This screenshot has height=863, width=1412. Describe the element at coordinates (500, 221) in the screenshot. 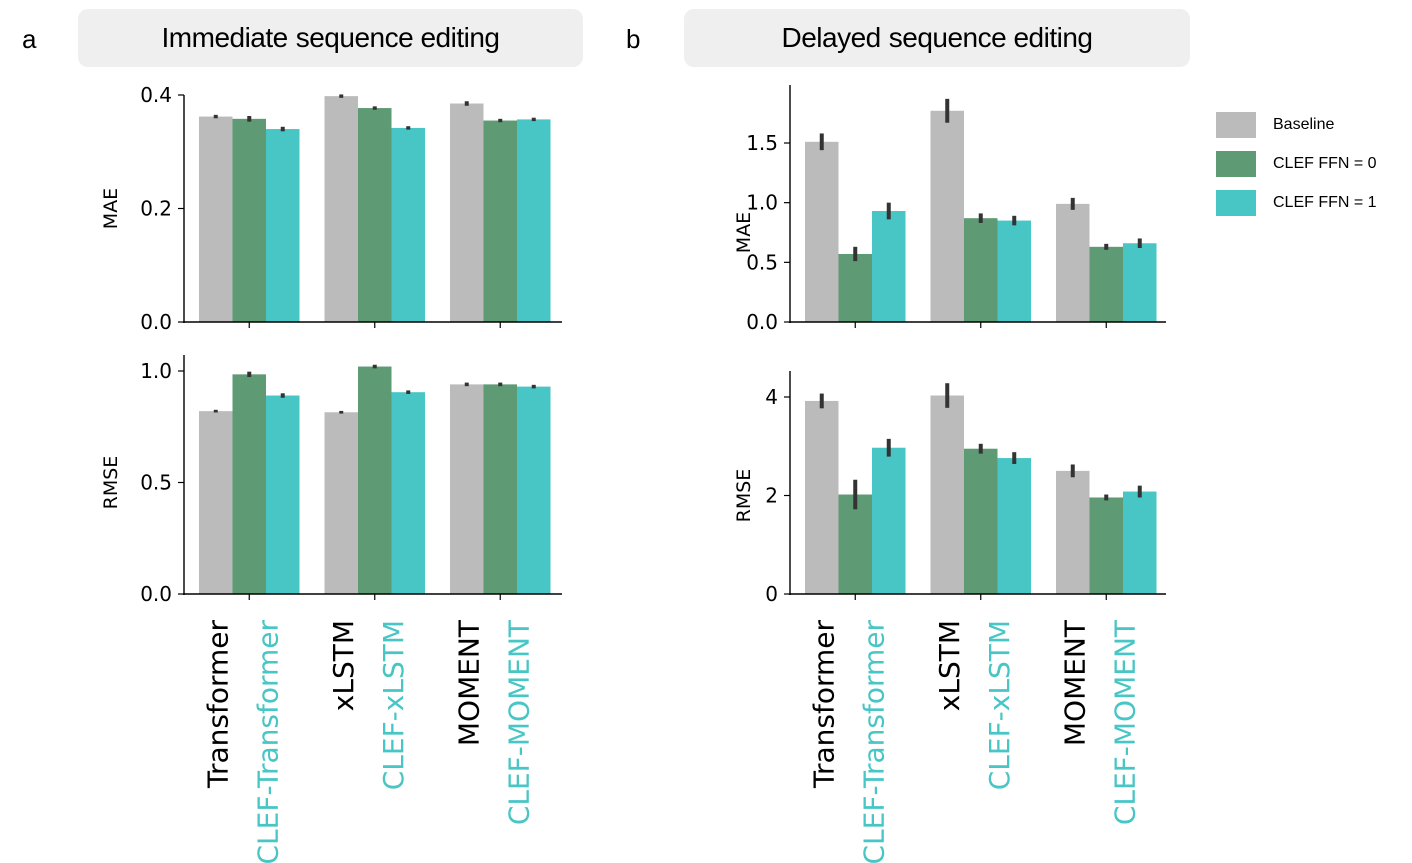

I see `bar-a-mae-moment-ffn0` at that location.